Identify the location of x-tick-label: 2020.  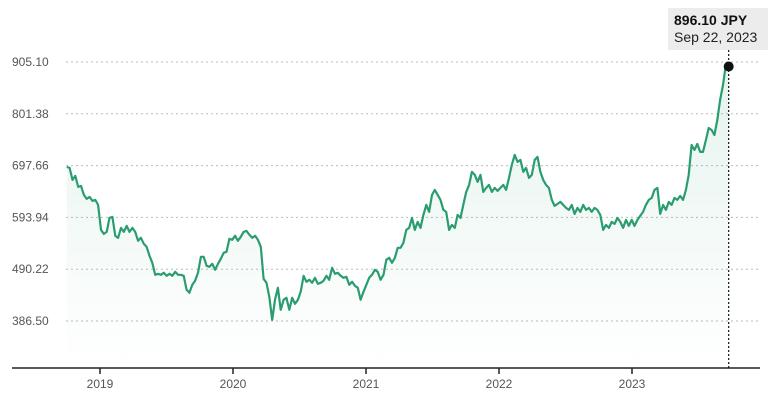
(233, 384).